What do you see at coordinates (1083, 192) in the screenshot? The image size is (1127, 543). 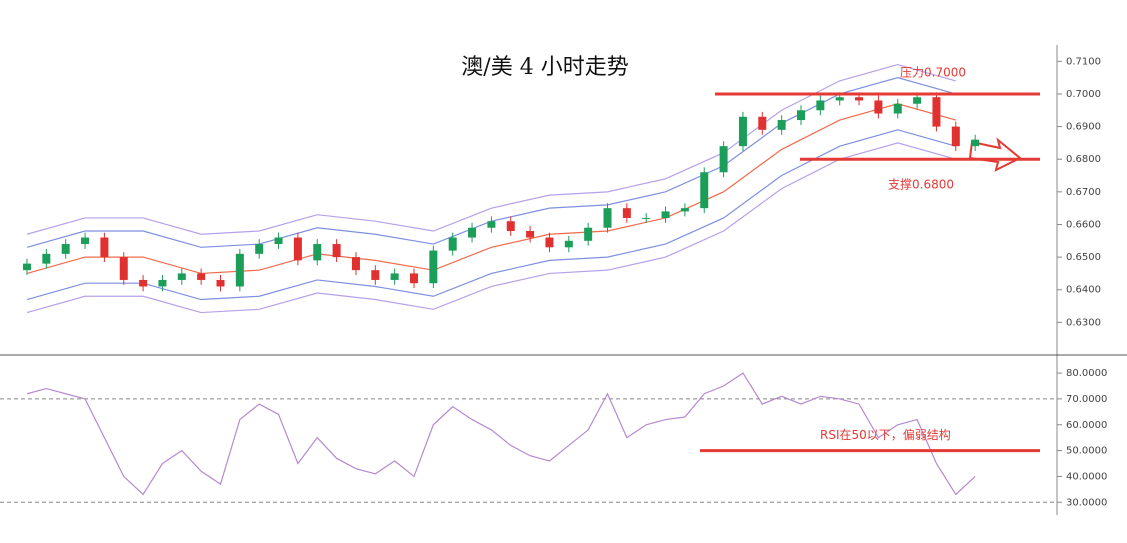 I see `y-tick-label: 0.6700` at bounding box center [1083, 192].